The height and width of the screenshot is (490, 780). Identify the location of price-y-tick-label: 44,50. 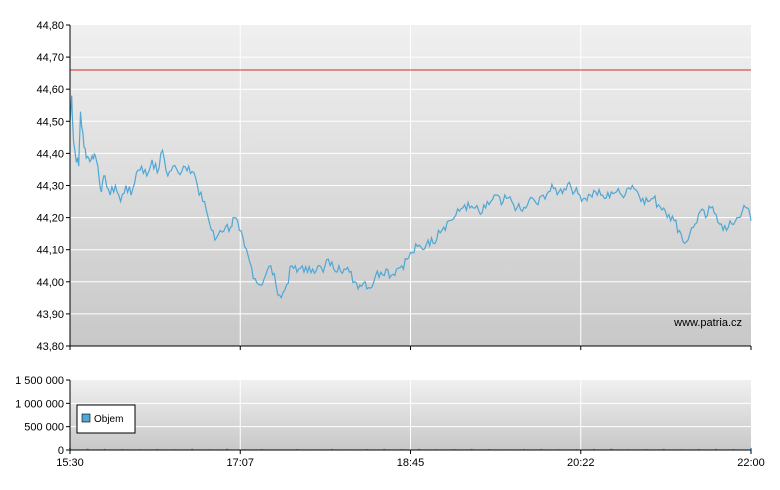
(50, 122).